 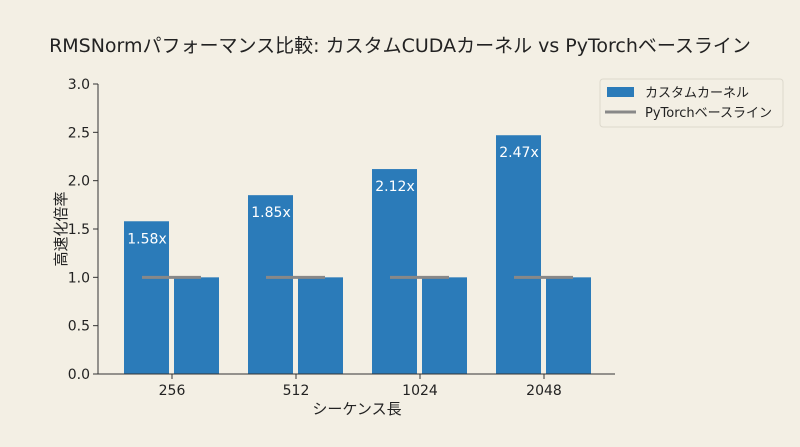 What do you see at coordinates (620, 92) in the screenshot?
I see `legend-swatch-custom-kernel` at bounding box center [620, 92].